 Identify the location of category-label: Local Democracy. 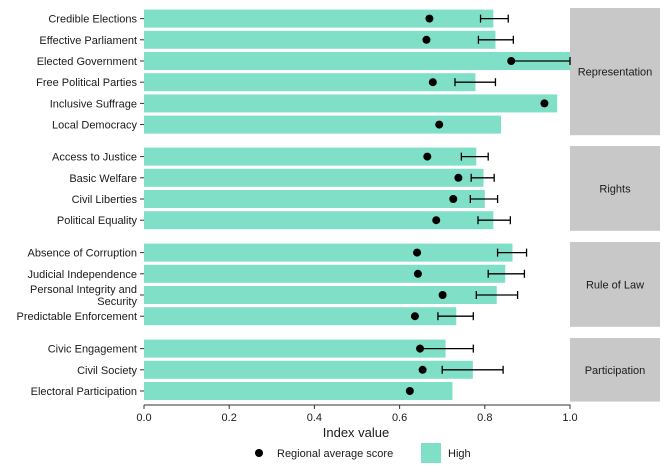
(94, 126).